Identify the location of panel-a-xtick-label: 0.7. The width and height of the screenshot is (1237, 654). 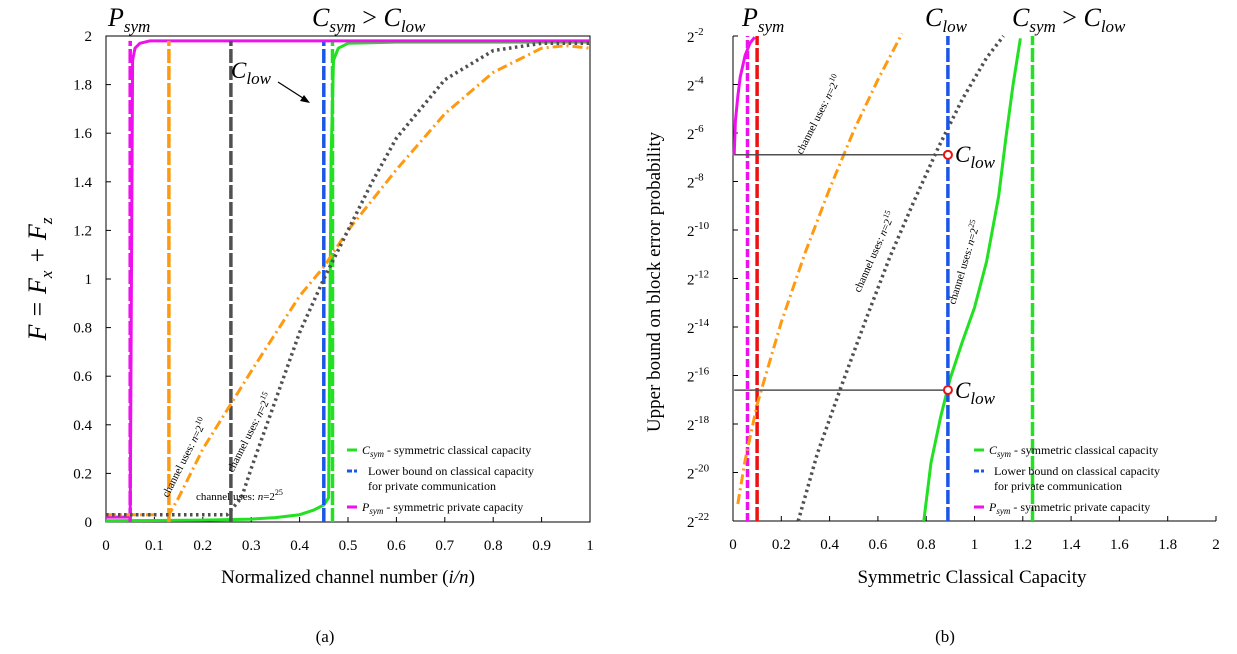
(444, 546).